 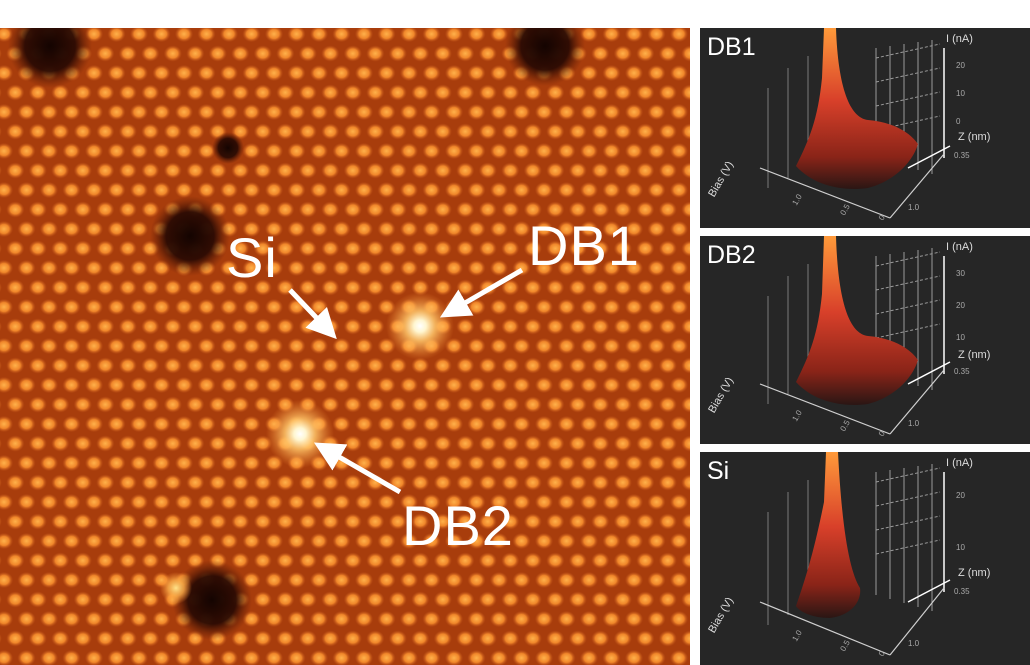 What do you see at coordinates (584, 245) in the screenshot?
I see `db1-label: DB1` at bounding box center [584, 245].